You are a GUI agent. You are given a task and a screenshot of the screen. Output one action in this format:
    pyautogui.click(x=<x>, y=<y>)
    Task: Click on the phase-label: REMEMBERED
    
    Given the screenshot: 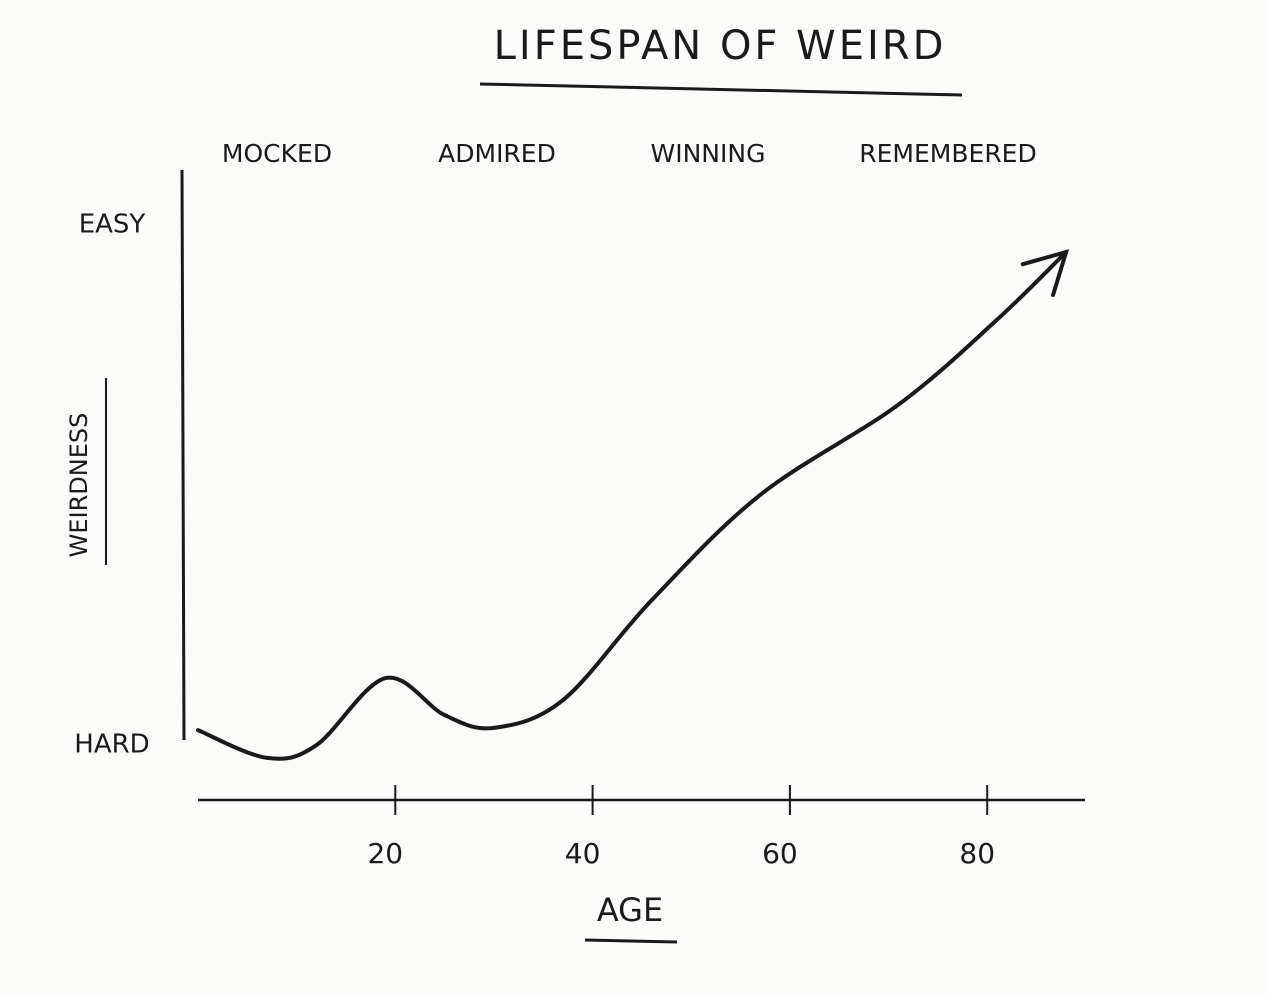 What is the action you would take?
    pyautogui.click(x=947, y=153)
    